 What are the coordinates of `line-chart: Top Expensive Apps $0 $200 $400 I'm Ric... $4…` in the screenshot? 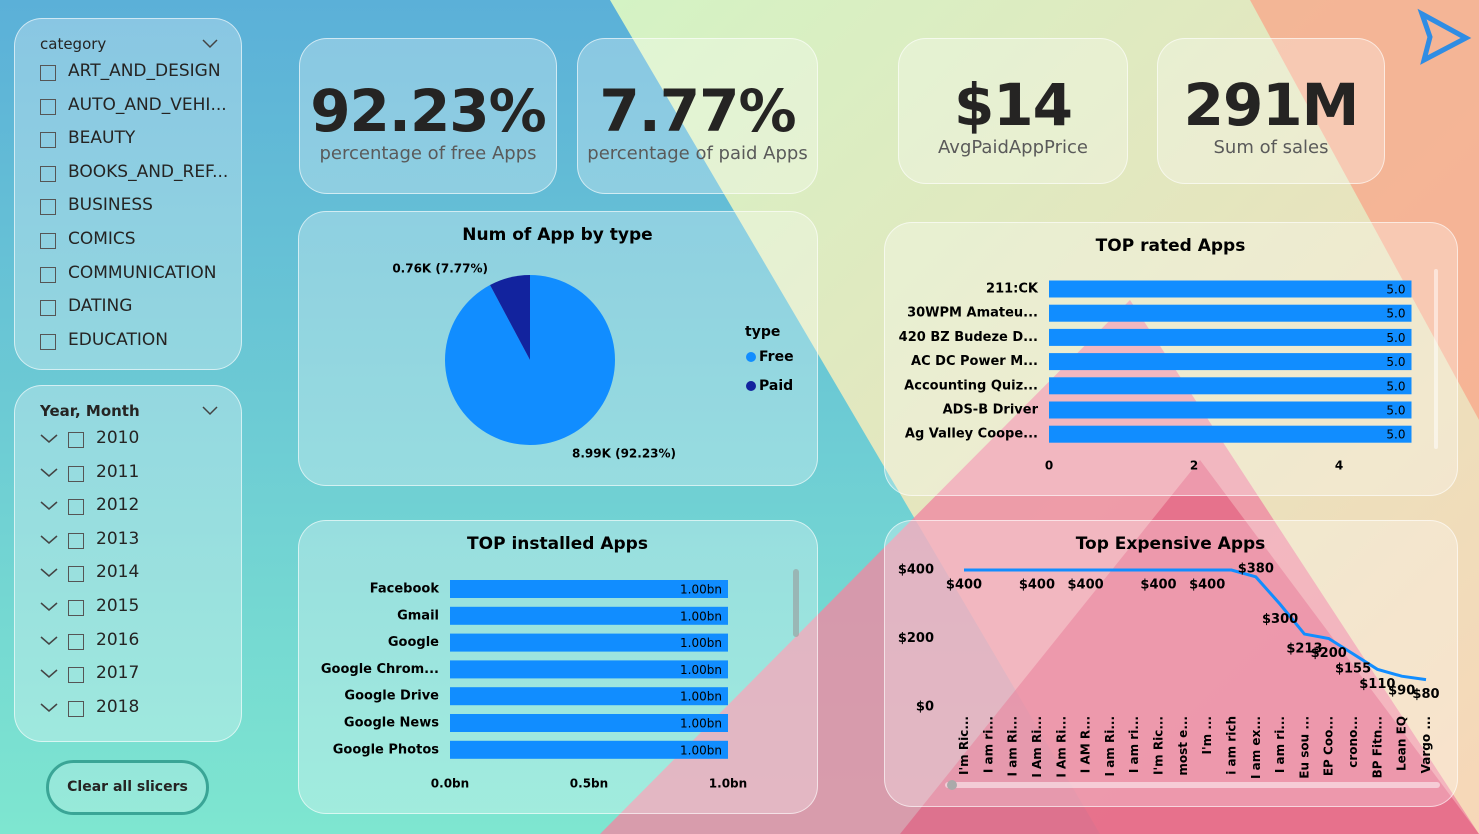 It's located at (1169, 662).